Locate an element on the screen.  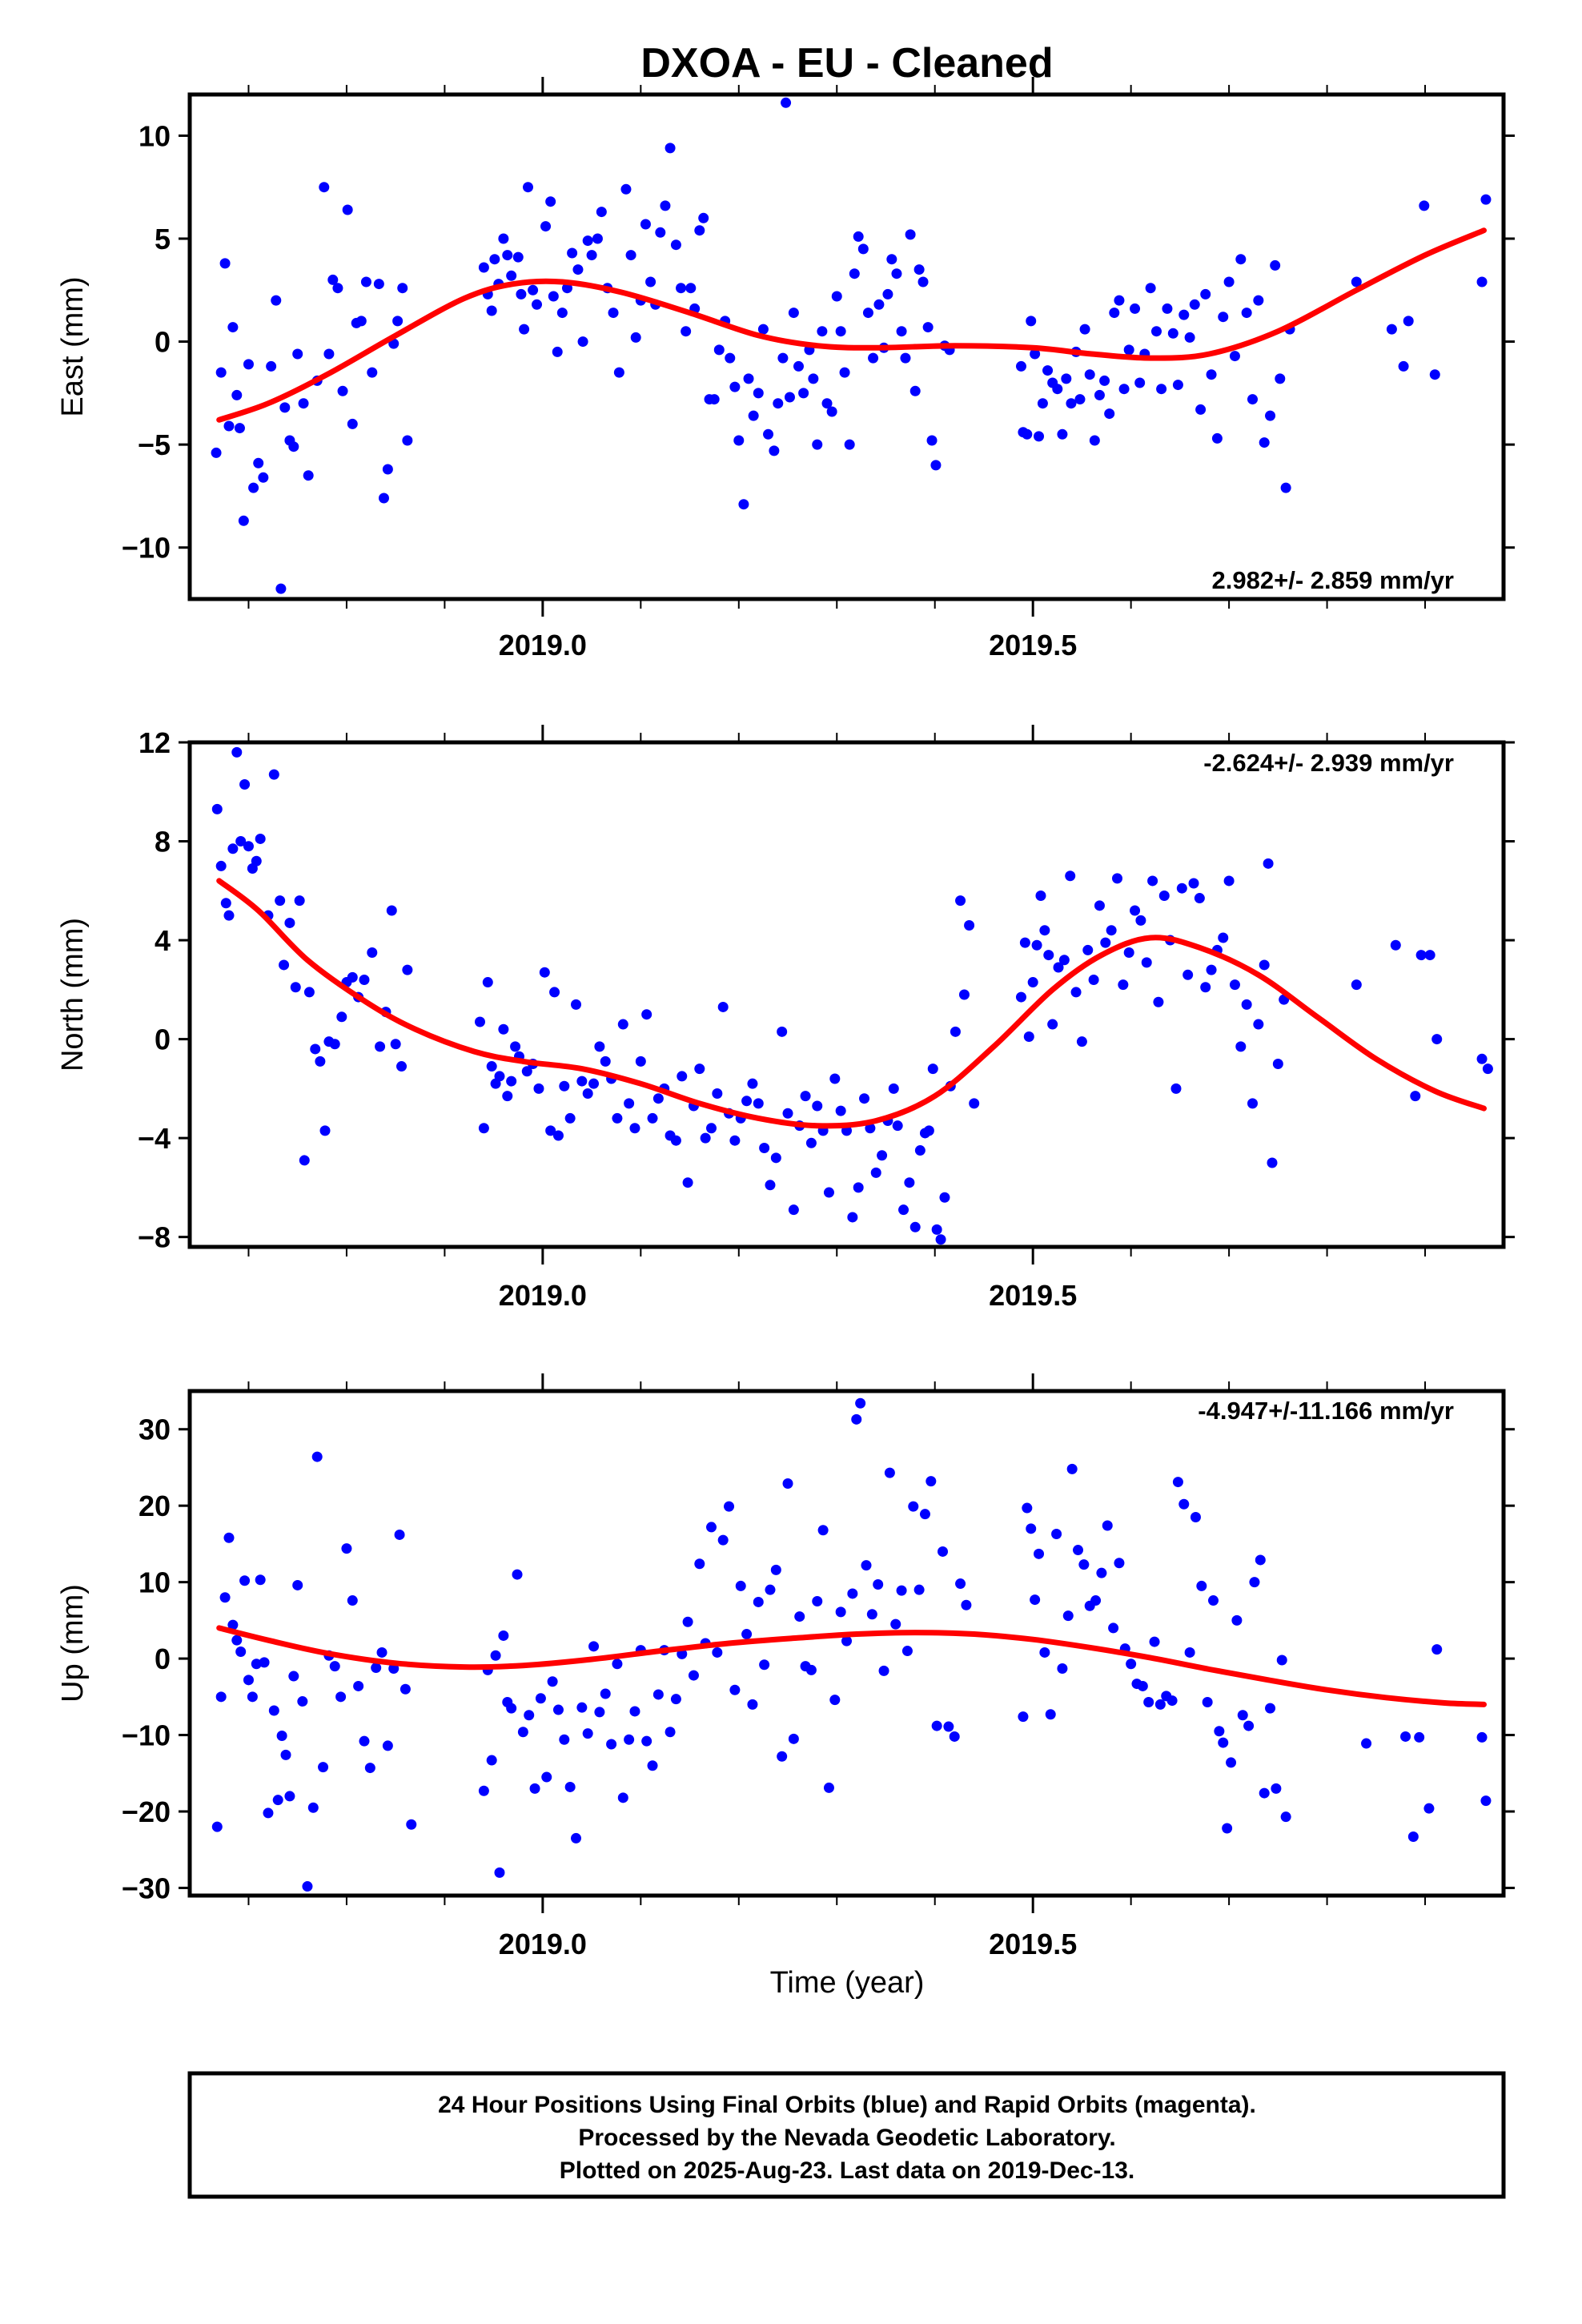
x-tick-label-up: 2019.0 is located at coordinates (543, 1944).